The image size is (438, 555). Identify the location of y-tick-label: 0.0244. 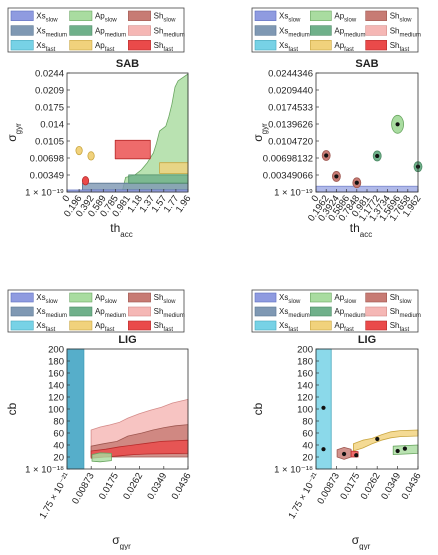
(49, 74).